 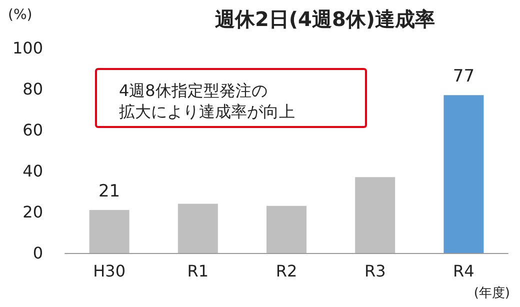 What do you see at coordinates (32, 89) in the screenshot?
I see `y-tick-label: 80` at bounding box center [32, 89].